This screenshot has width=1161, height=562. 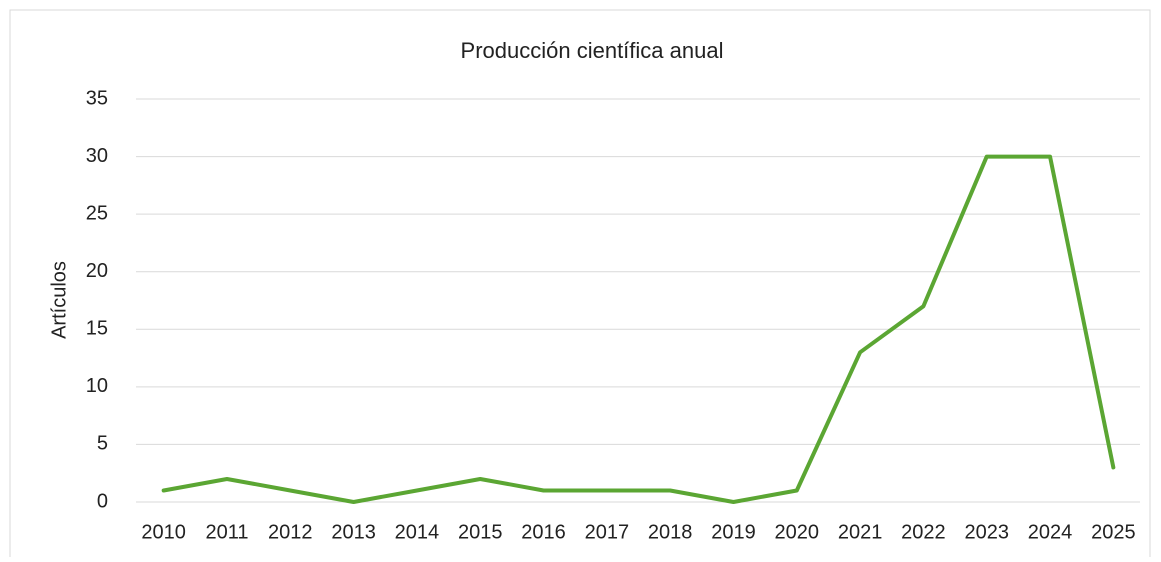 What do you see at coordinates (607, 532) in the screenshot?
I see `x-tick-label: 2017` at bounding box center [607, 532].